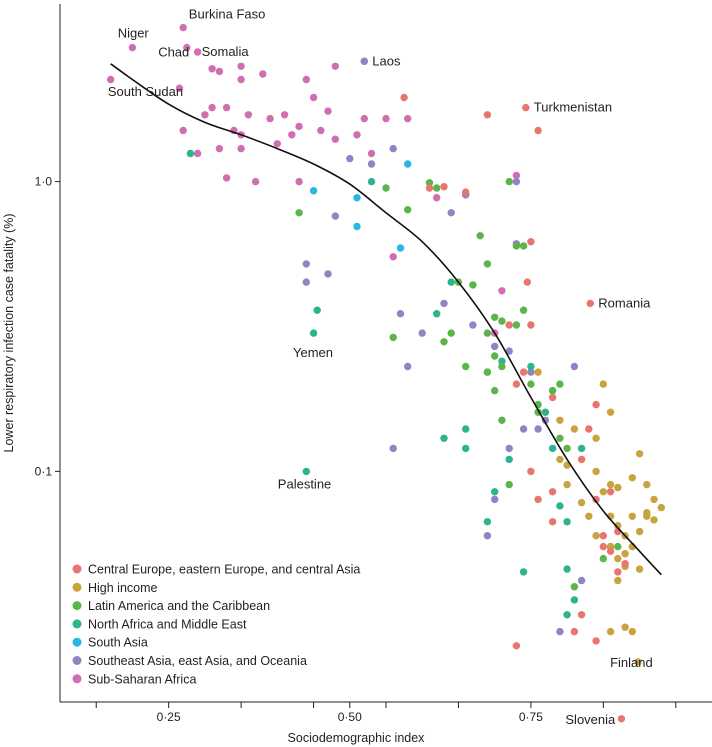  I want to click on y-tick-label: 0·1, so click(44, 471).